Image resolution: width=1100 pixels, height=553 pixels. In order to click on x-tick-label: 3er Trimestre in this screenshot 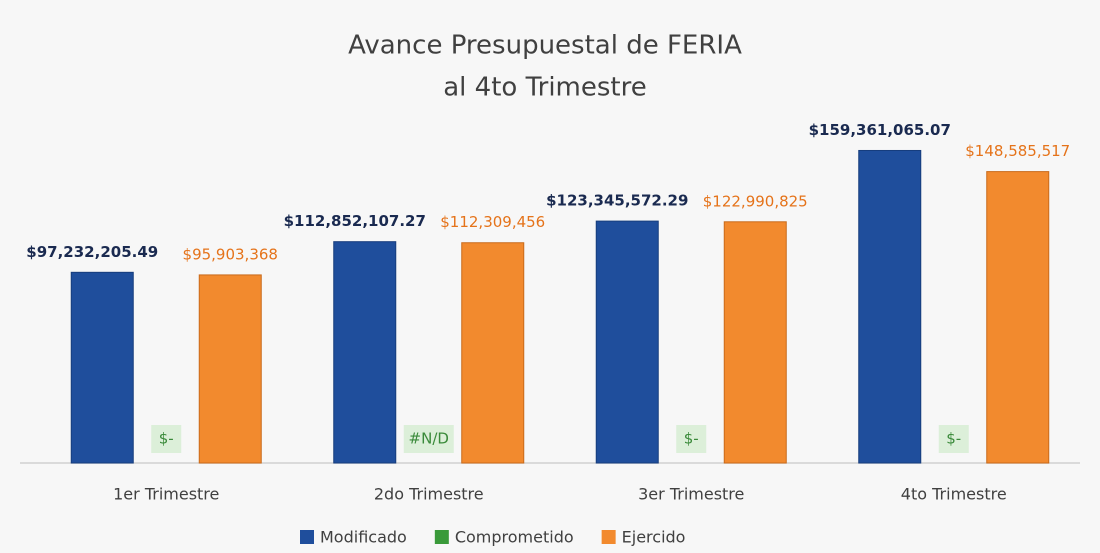, I will do `click(691, 494)`.